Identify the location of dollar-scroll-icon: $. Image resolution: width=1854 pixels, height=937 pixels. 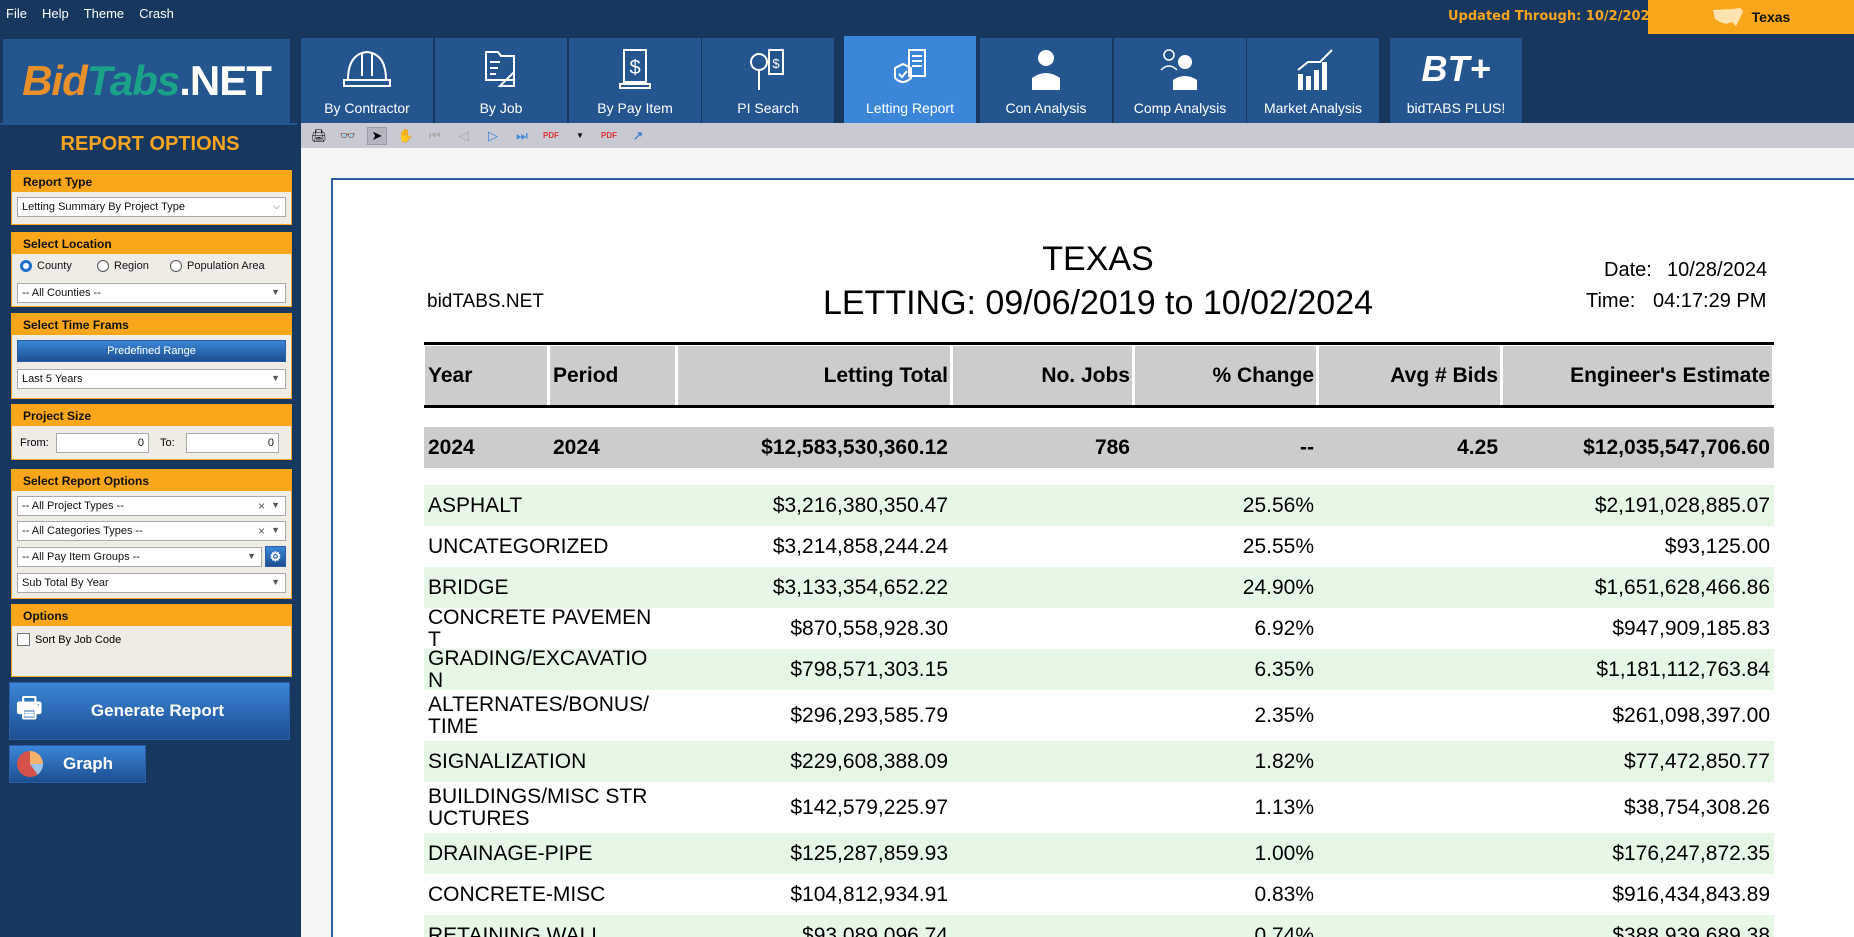
(635, 69).